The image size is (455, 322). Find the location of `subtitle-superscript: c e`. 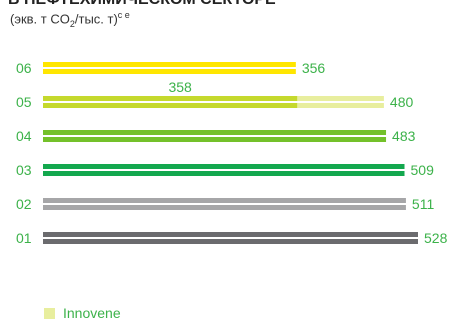

subtitle-superscript: c e is located at coordinates (123, 15).